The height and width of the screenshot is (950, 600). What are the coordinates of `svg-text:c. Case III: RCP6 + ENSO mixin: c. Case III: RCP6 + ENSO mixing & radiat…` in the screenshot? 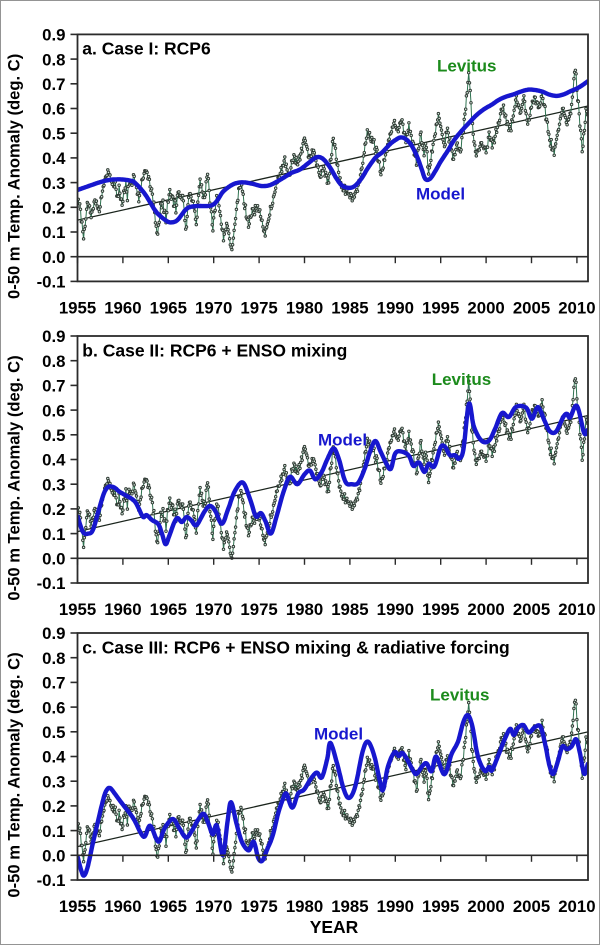 It's located at (295, 647).